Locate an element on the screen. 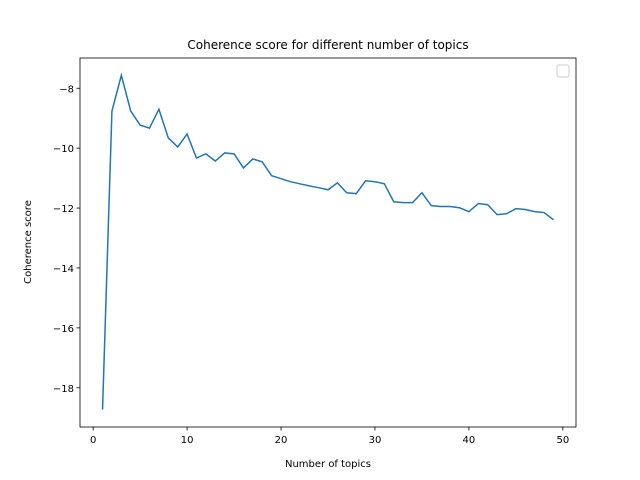 Image resolution: width=640 pixels, height=480 pixels. legend-box is located at coordinates (563, 71).